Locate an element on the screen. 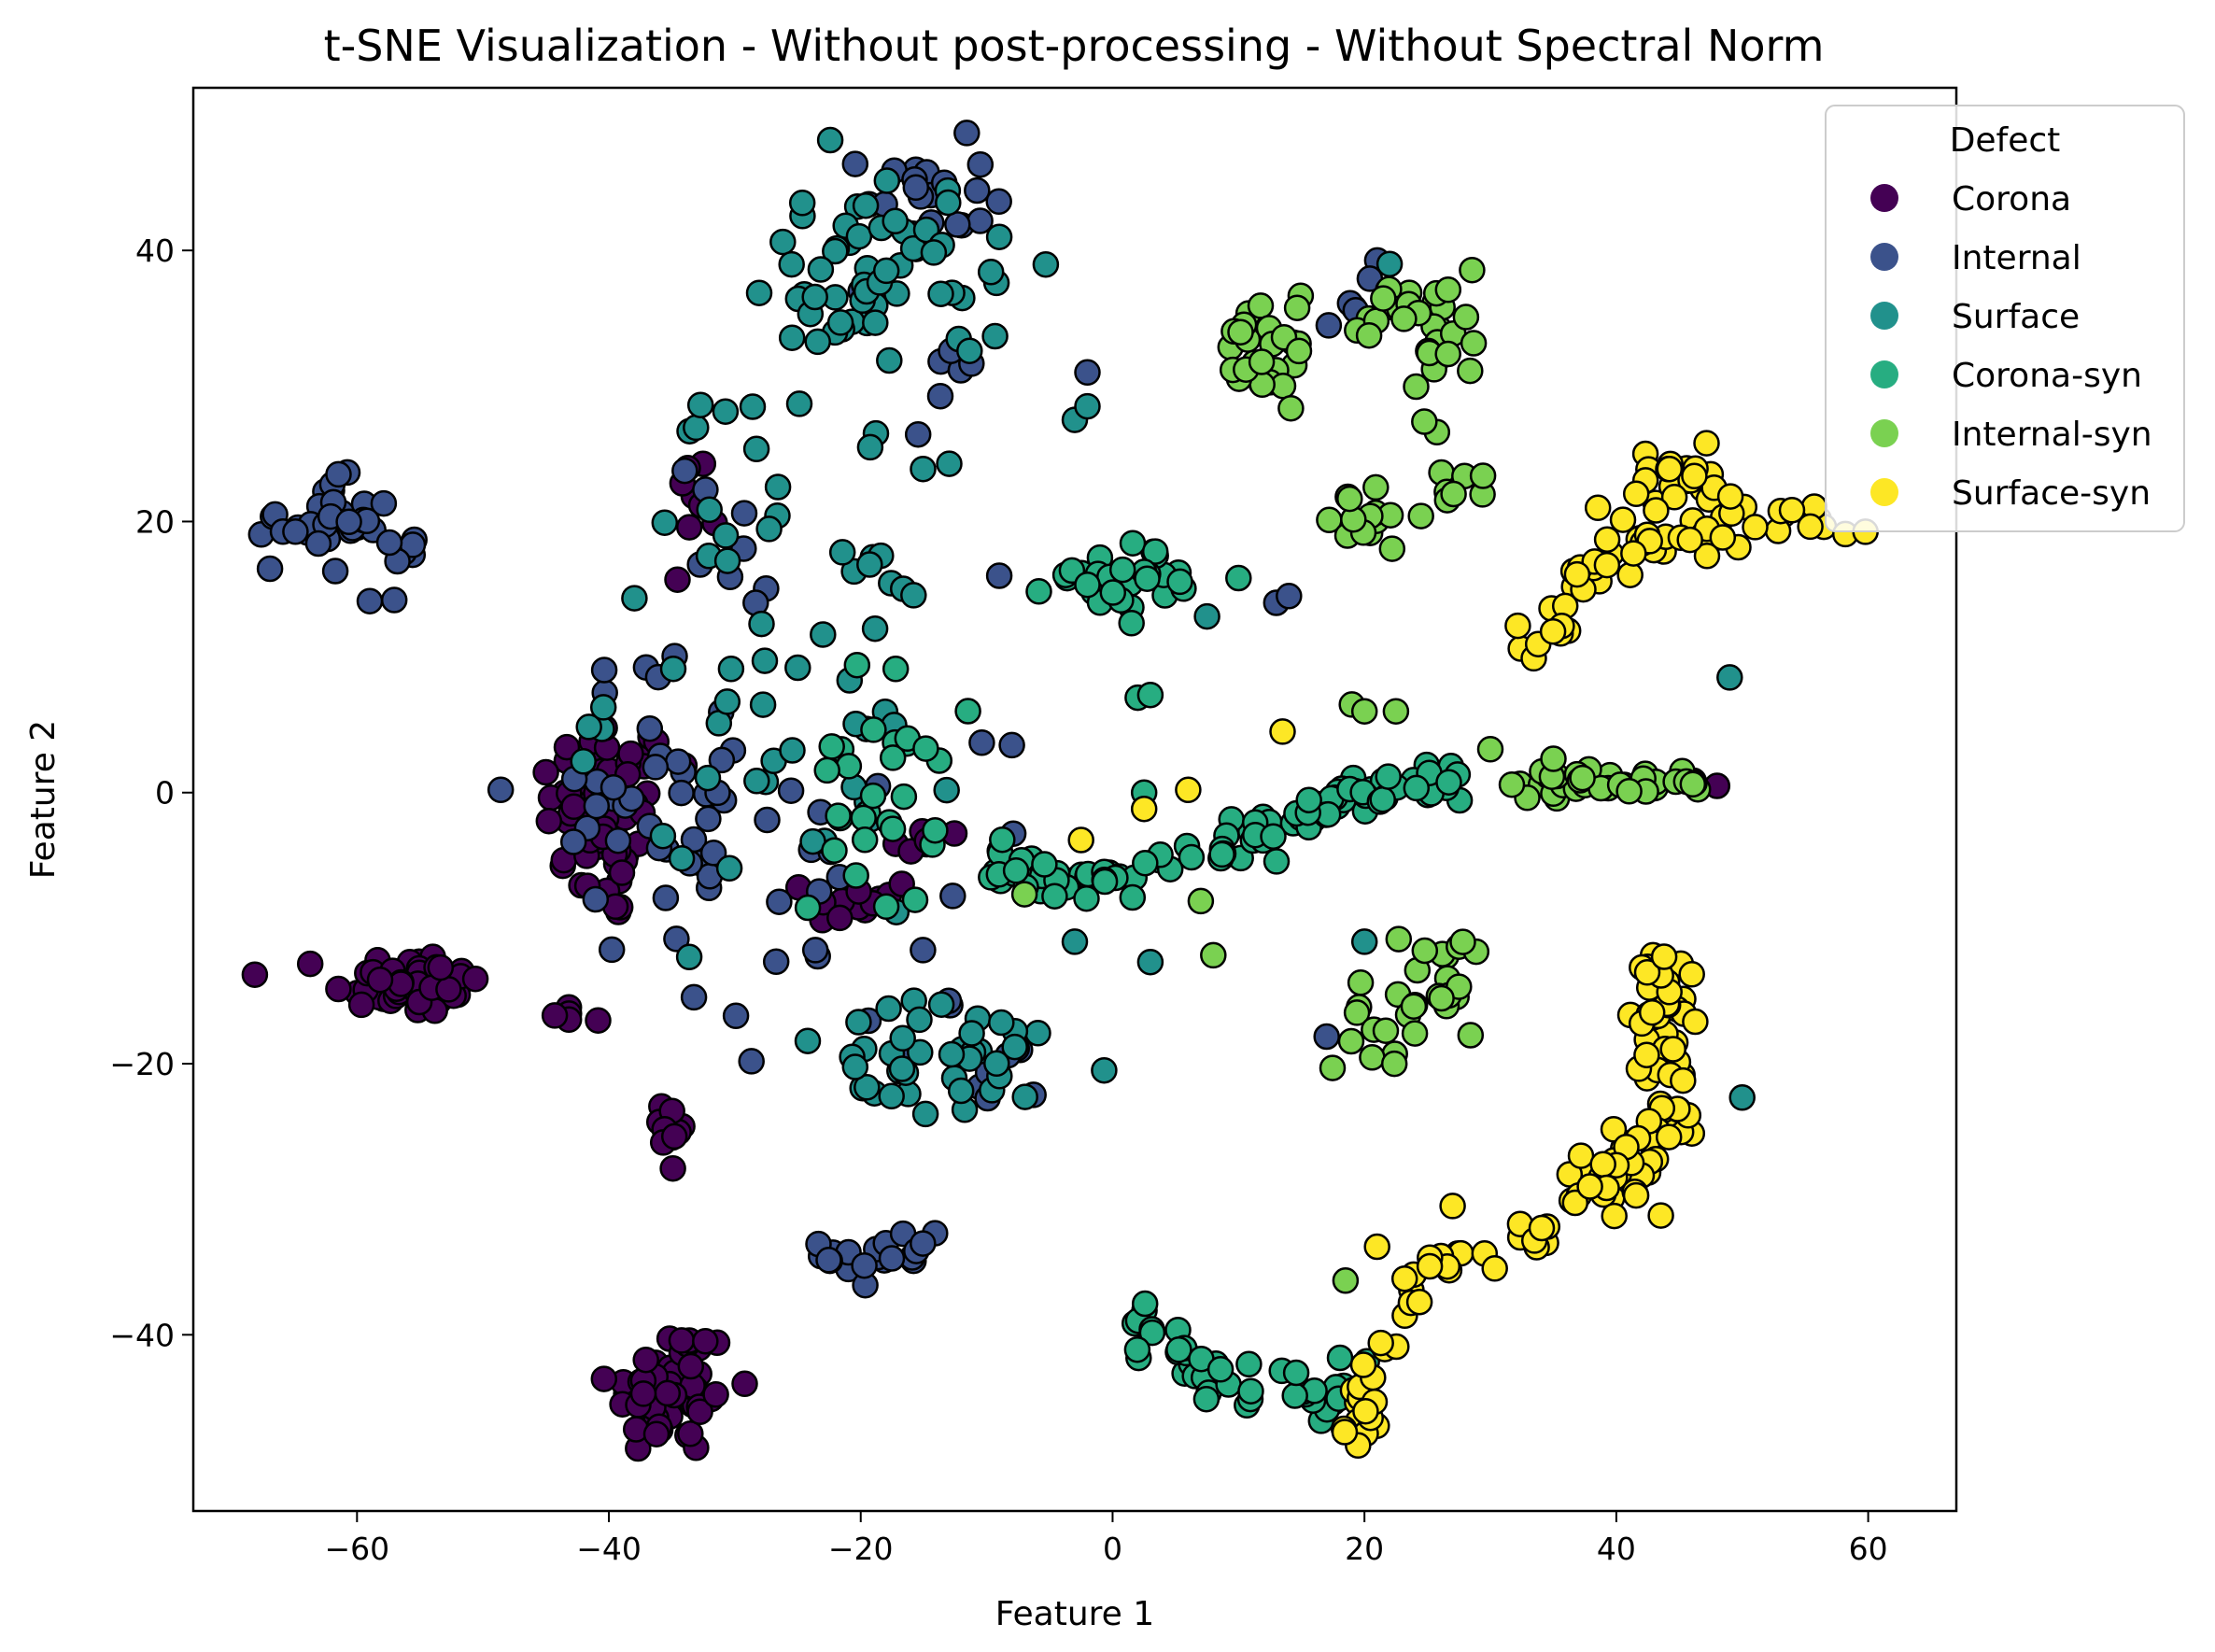 The image size is (2215, 1652). y-axis: −40 −20 0 20 40 is located at coordinates (151, 793).